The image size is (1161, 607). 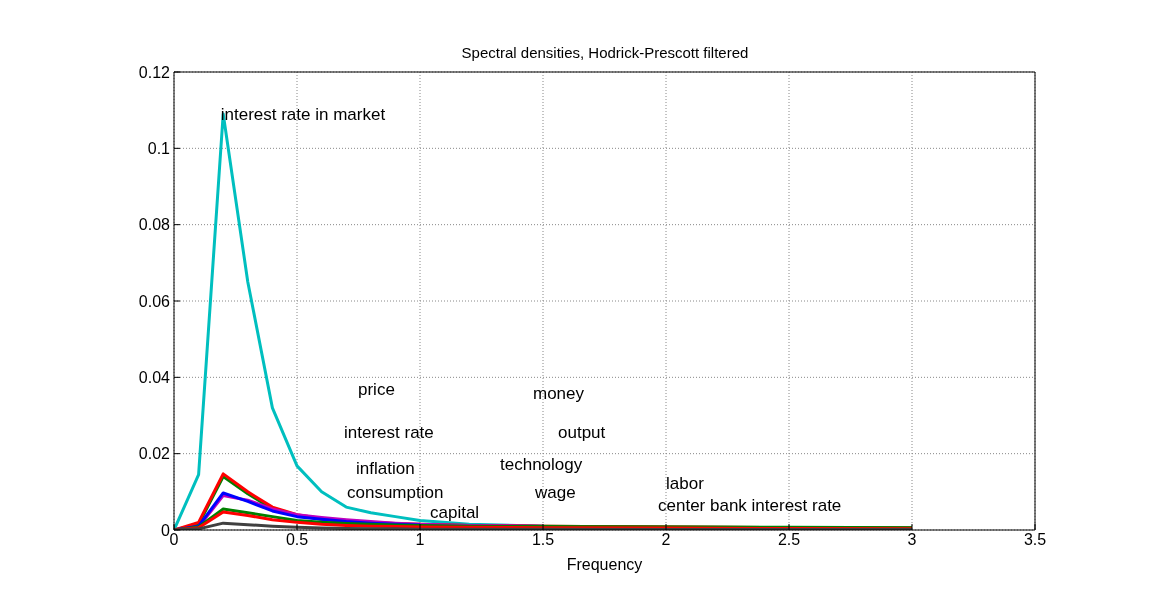 What do you see at coordinates (154, 301) in the screenshot?
I see `y-tick-label: 0.06` at bounding box center [154, 301].